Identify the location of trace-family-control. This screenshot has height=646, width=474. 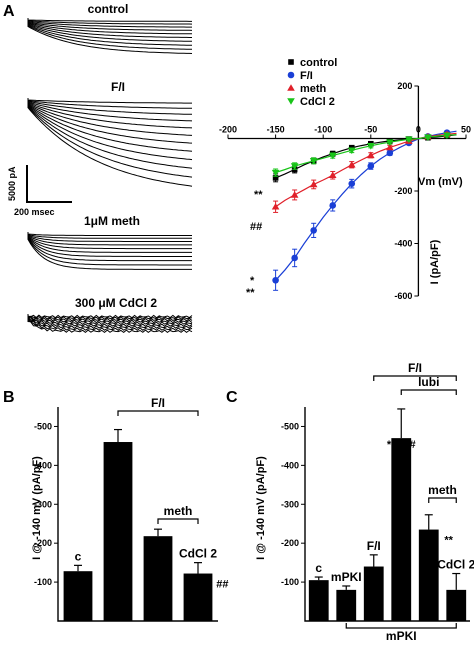
(110, 36).